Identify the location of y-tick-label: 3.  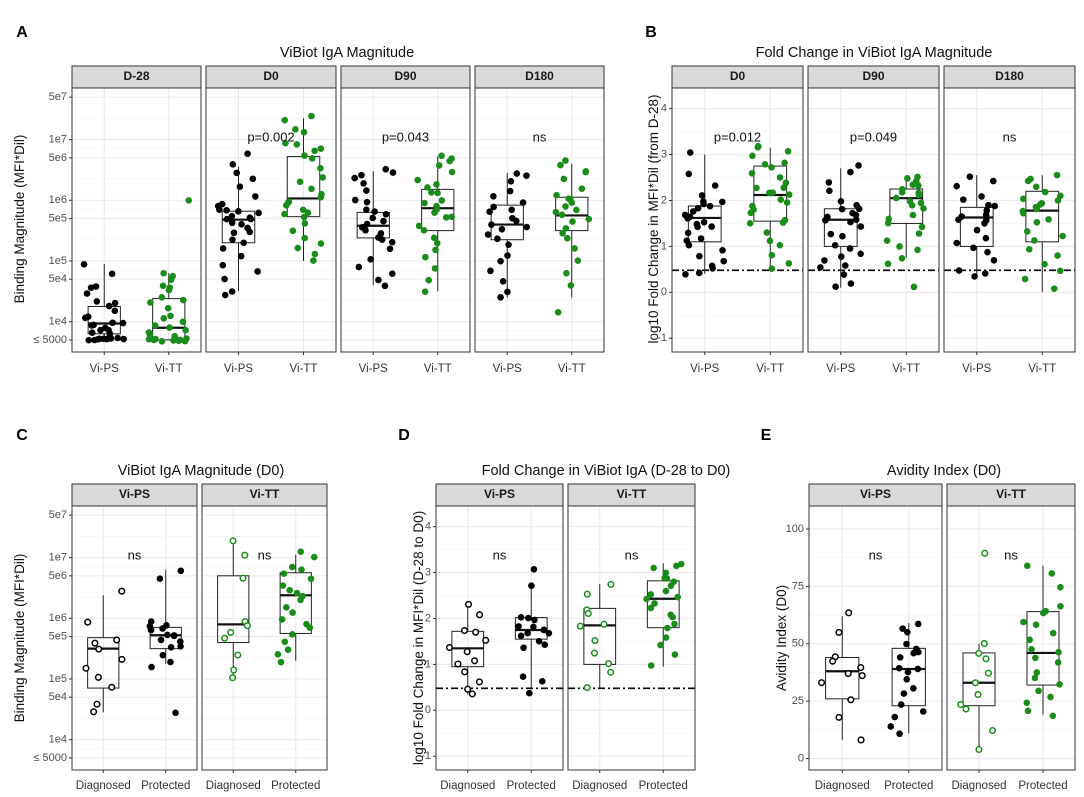
(664, 154).